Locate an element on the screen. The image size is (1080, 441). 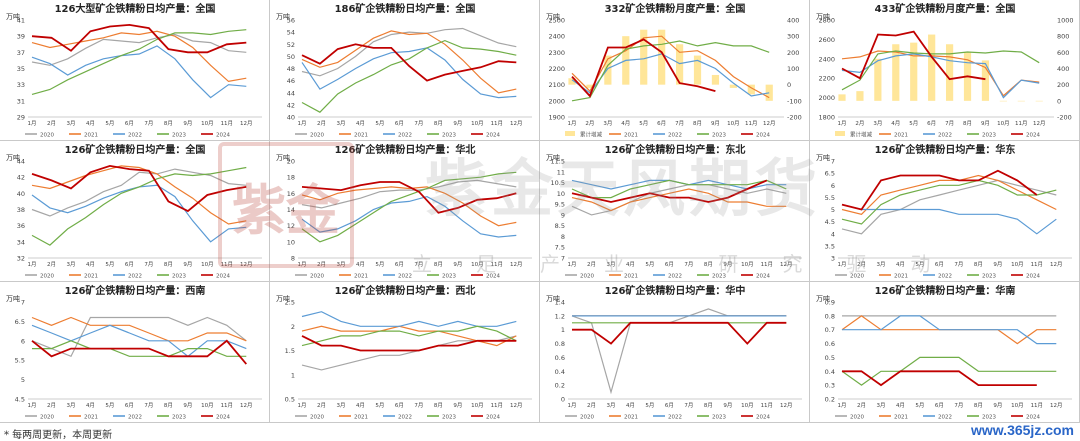
y-tick-label: 5.5 is located at coordinates (830, 198).